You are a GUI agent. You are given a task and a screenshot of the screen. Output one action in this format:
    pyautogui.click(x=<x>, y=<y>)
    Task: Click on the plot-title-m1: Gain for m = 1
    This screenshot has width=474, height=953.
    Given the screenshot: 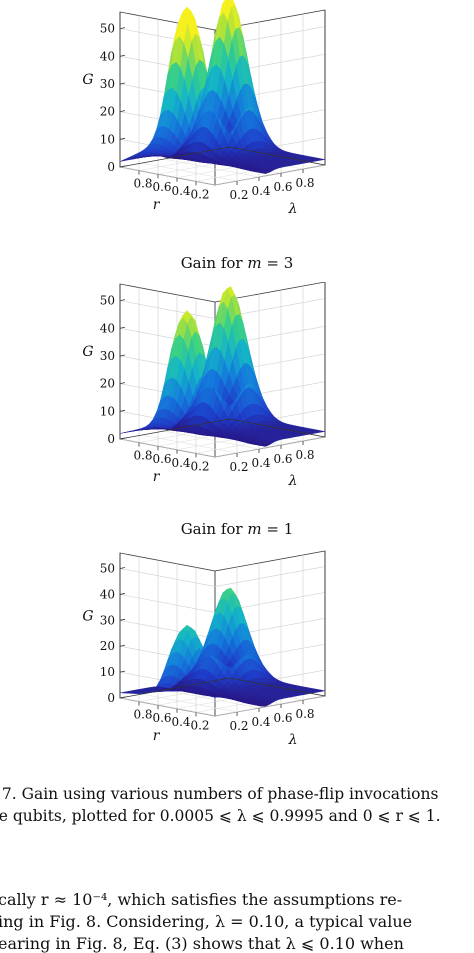 What is the action you would take?
    pyautogui.click(x=237, y=529)
    